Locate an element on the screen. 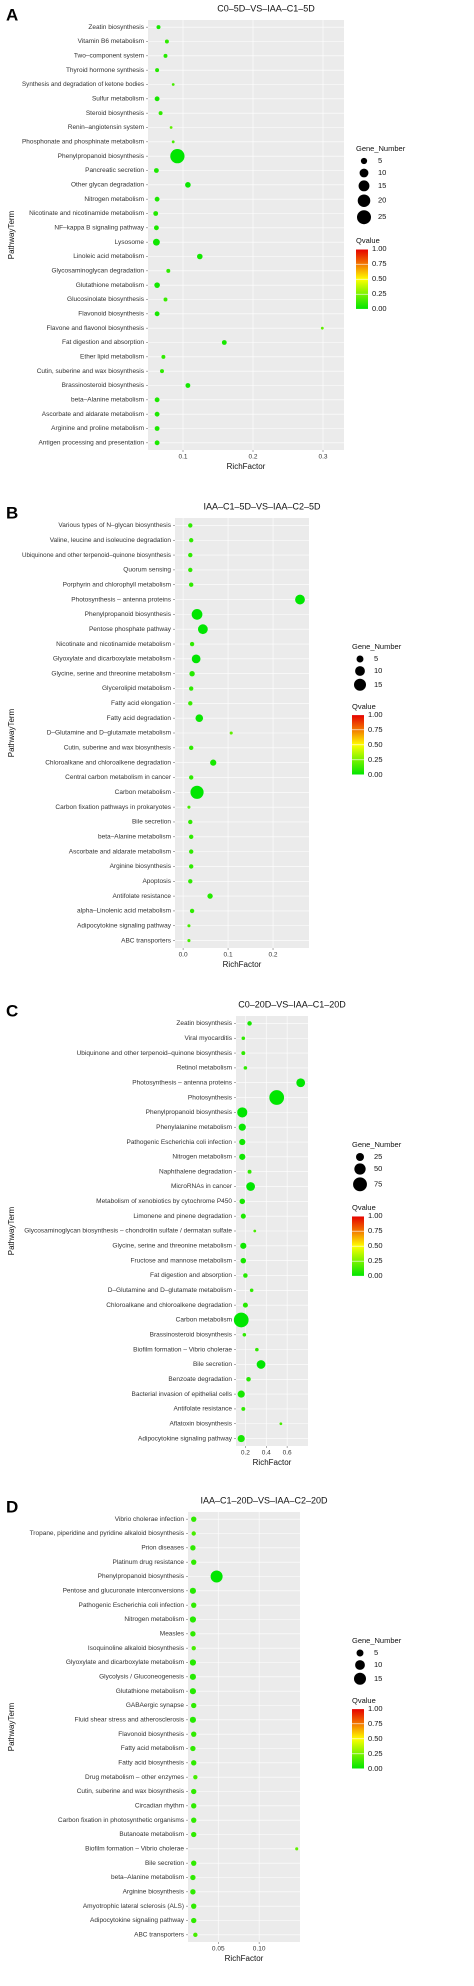  chart-title: C0–5D–VS–IAA–C1–5D is located at coordinates (266, 8).